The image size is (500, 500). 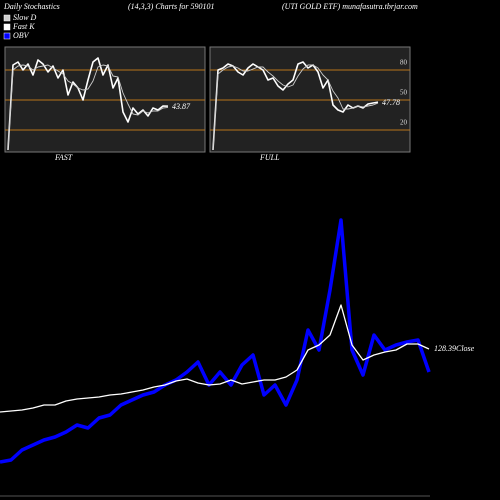 I want to click on header-right: (UTI GOLD ETF) munafasutra.tbrjar.com, so click(x=350, y=6).